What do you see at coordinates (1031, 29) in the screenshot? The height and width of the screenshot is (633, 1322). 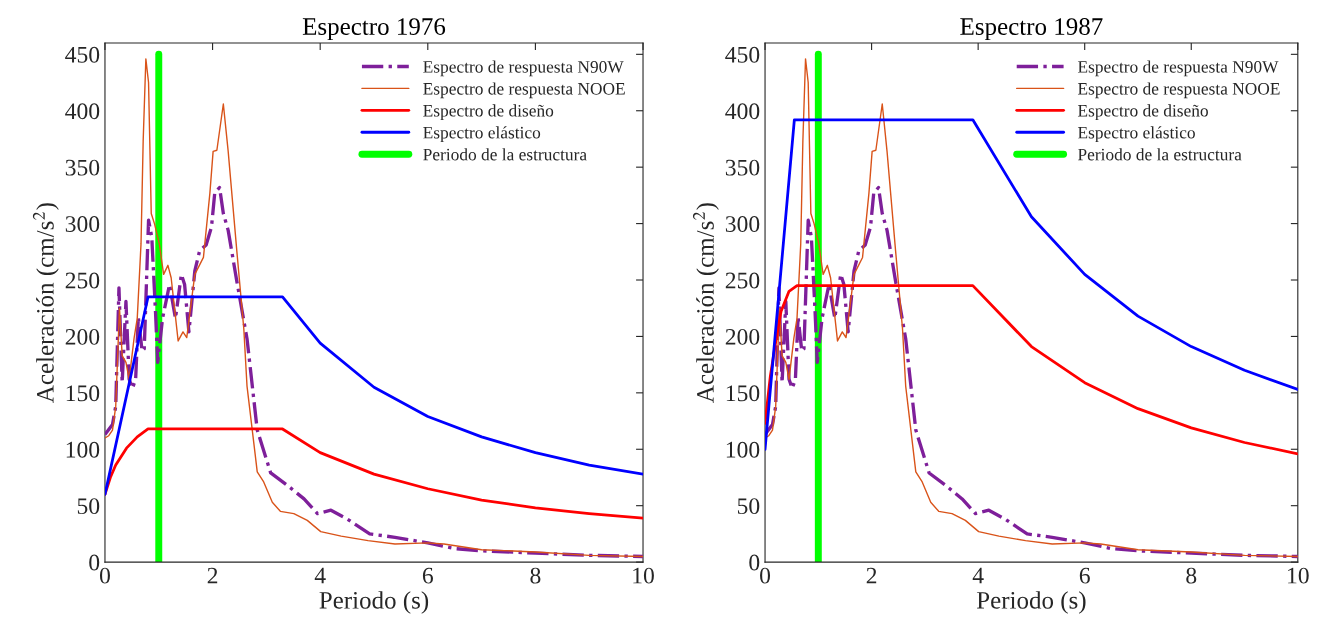 I see `chart-title: Espectro 1987` at bounding box center [1031, 29].